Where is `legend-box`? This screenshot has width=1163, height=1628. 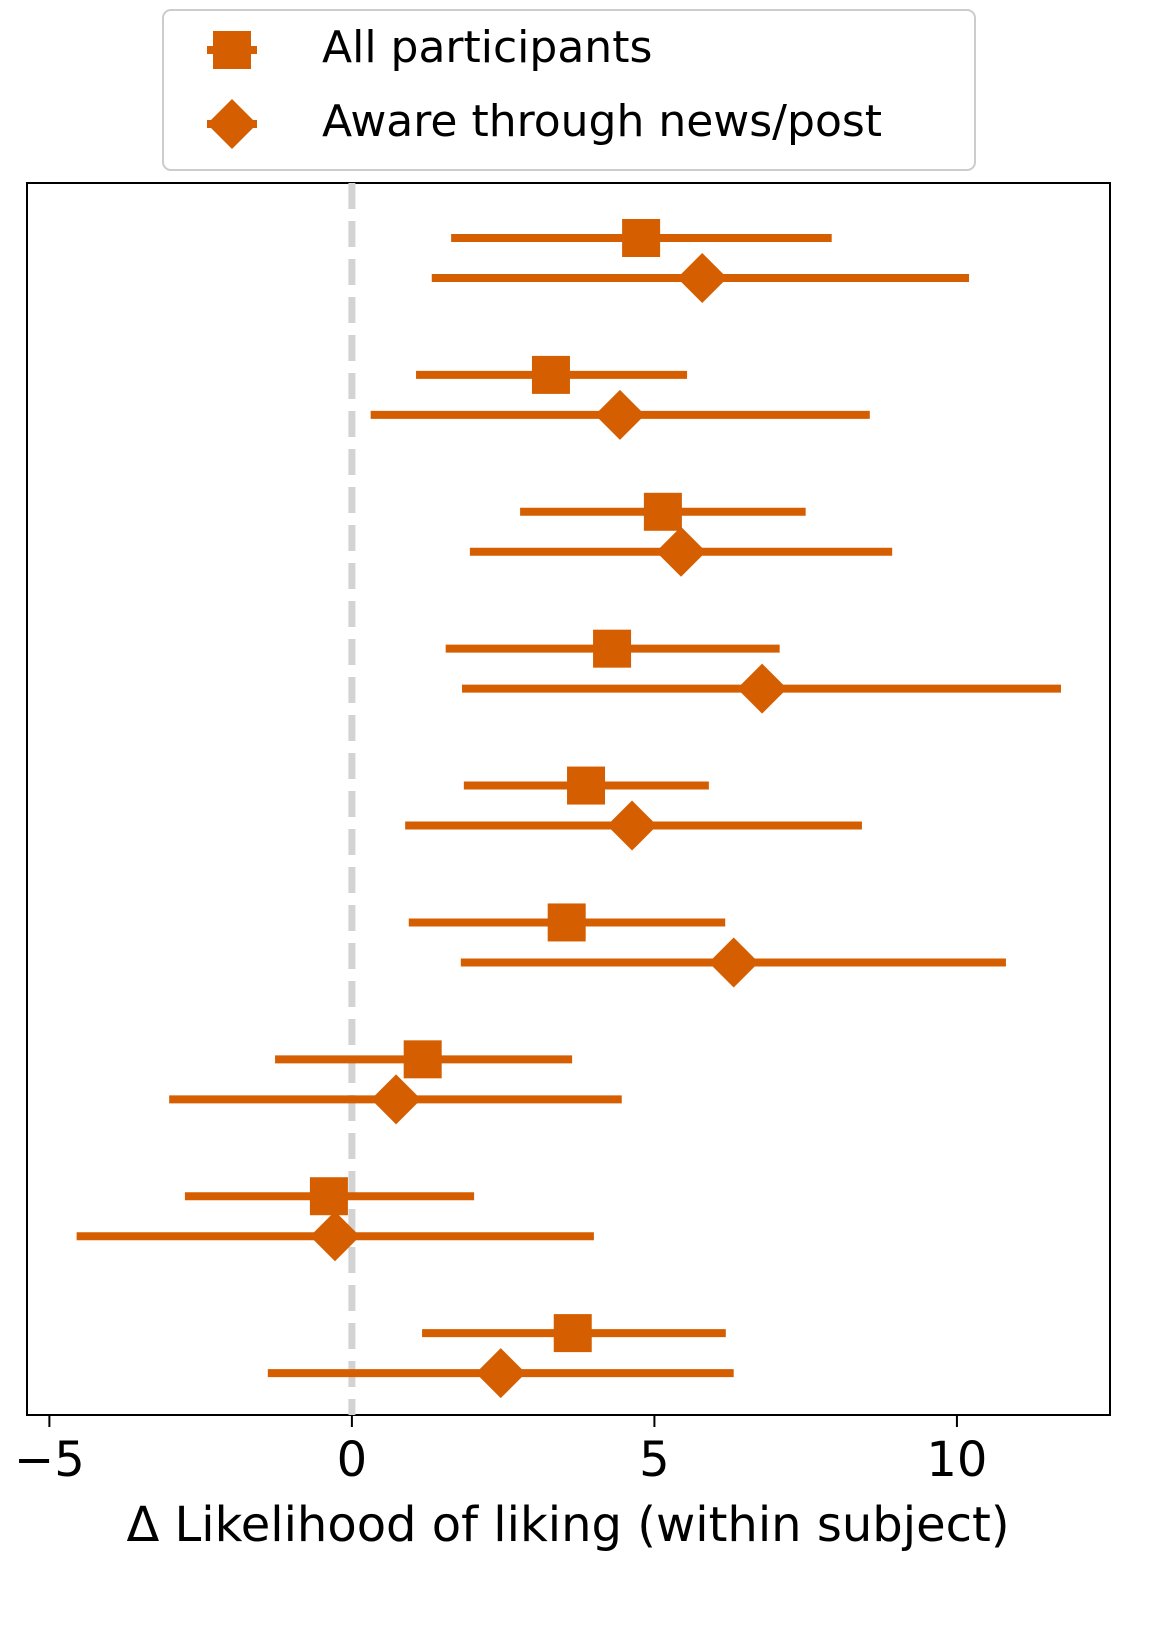
legend-box is located at coordinates (569, 90).